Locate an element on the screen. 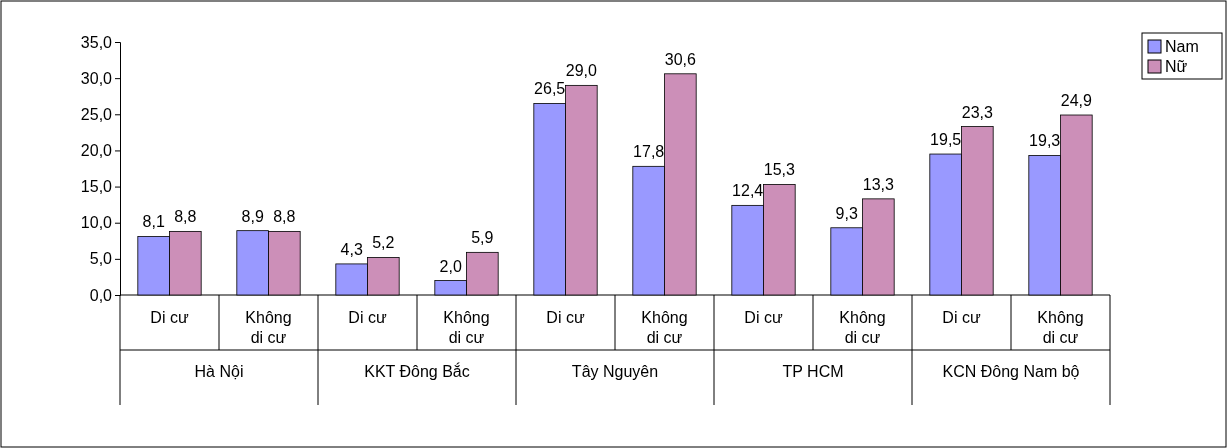 The image size is (1227, 448). y-tick-label: 30,0 is located at coordinates (96, 78).